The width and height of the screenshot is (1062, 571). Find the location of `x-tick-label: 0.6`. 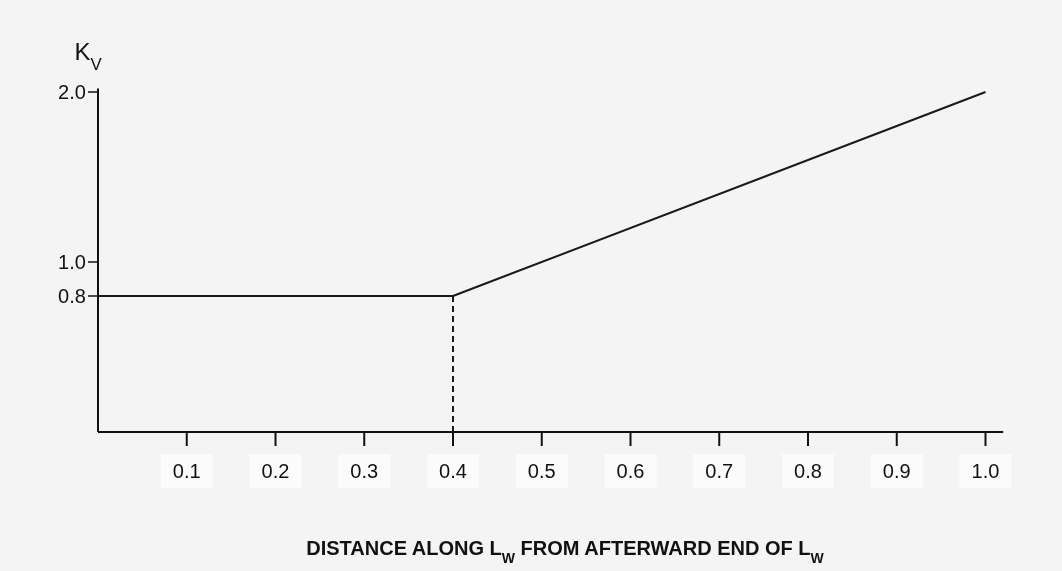

x-tick-label: 0.6 is located at coordinates (630, 471).